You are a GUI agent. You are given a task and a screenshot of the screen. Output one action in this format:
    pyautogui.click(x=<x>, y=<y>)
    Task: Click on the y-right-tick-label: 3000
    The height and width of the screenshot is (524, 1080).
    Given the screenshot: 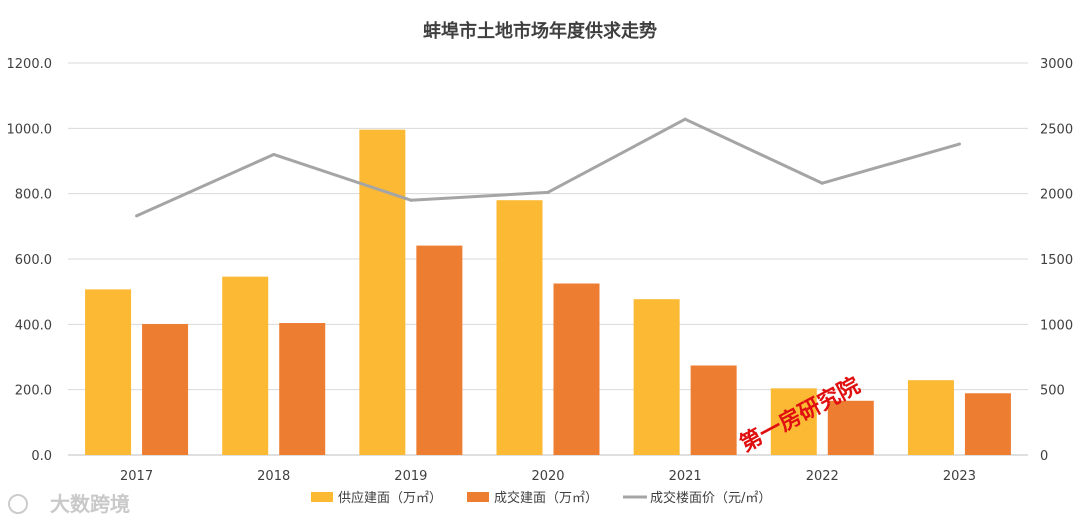 What is the action you would take?
    pyautogui.click(x=1056, y=64)
    